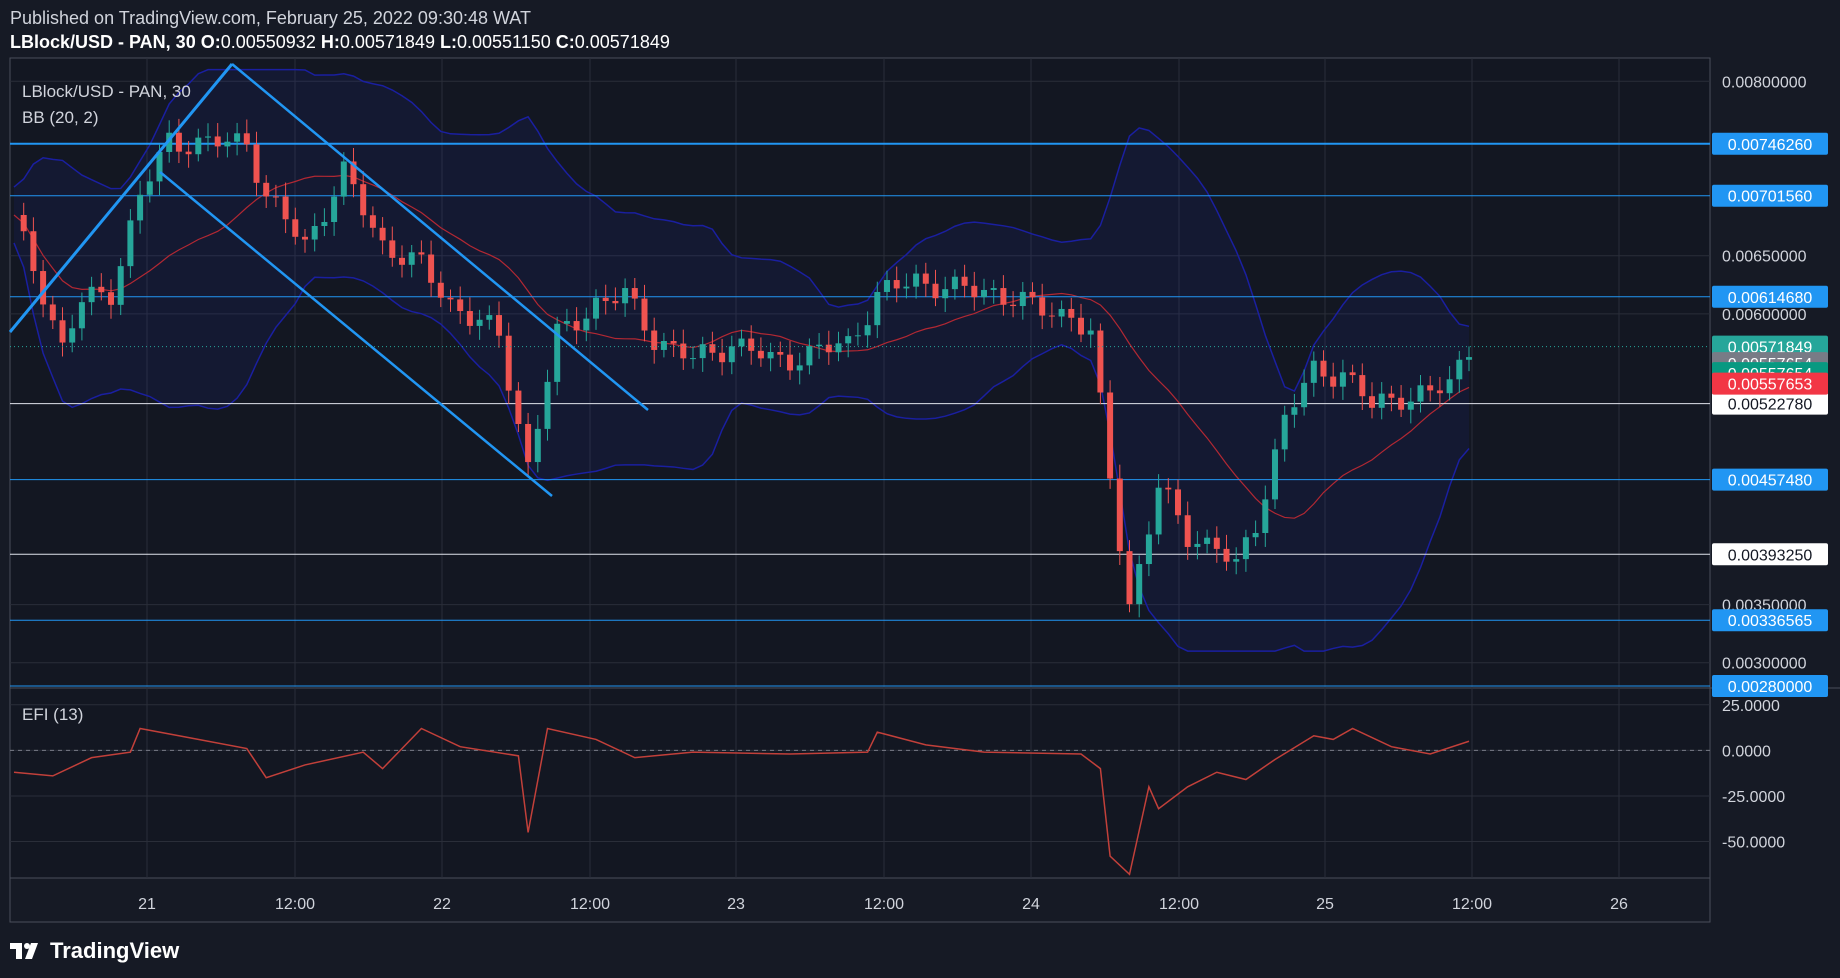 This screenshot has height=978, width=1840. I want to click on y-tick-label: 0.00600000, so click(1764, 315).